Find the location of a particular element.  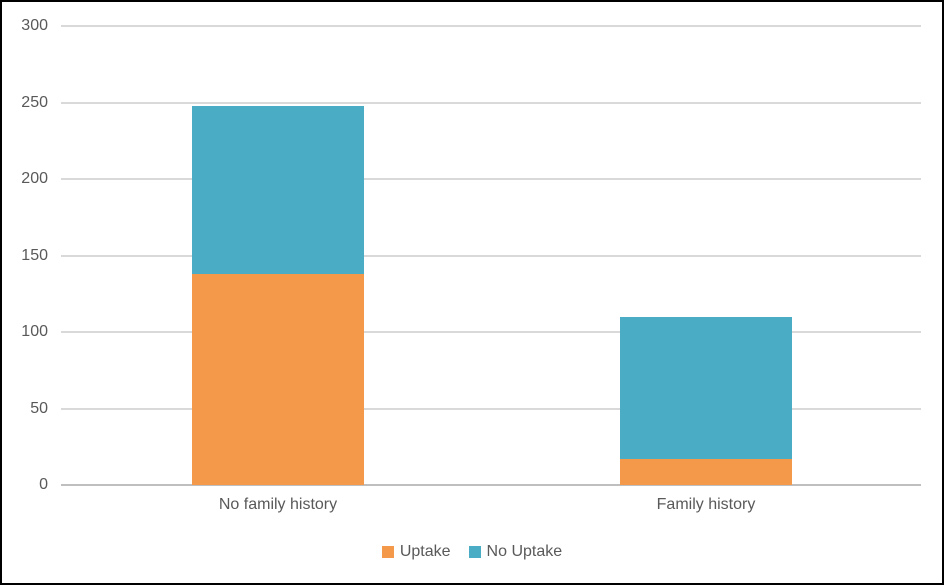

bar-segment-no-uptake-family-history is located at coordinates (706, 387).